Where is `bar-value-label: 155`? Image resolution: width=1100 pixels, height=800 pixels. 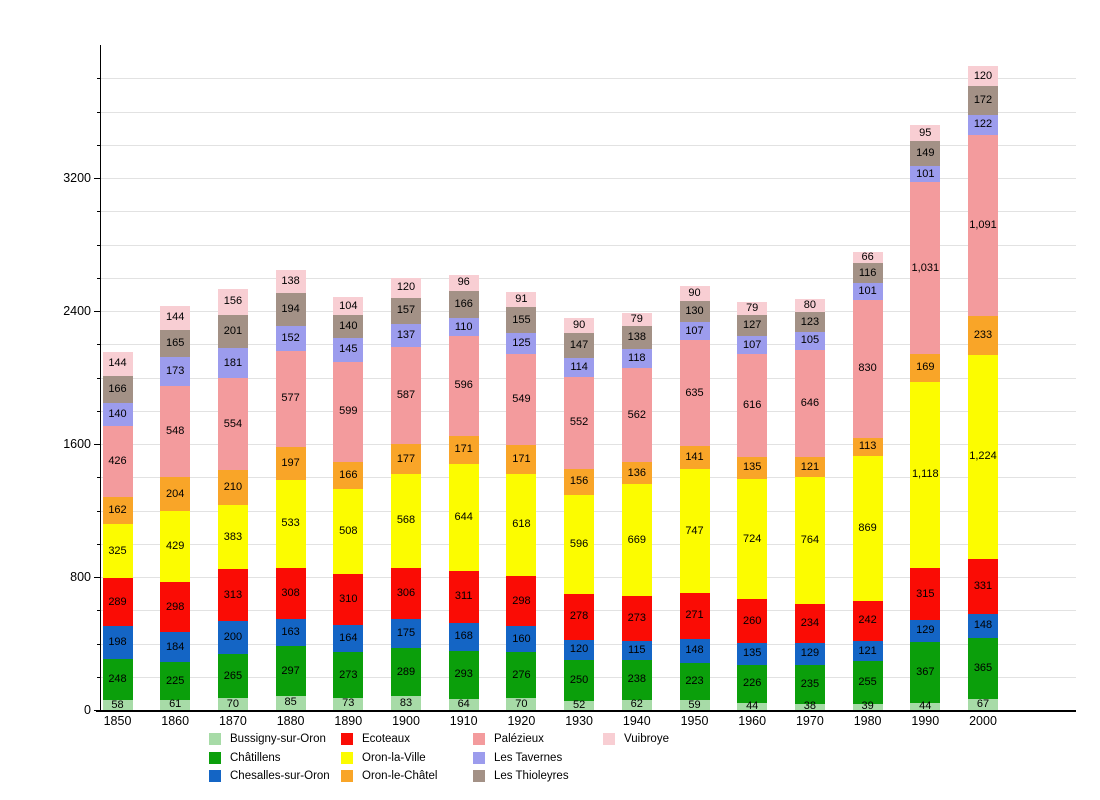
bar-value-label: 155 is located at coordinates (521, 319).